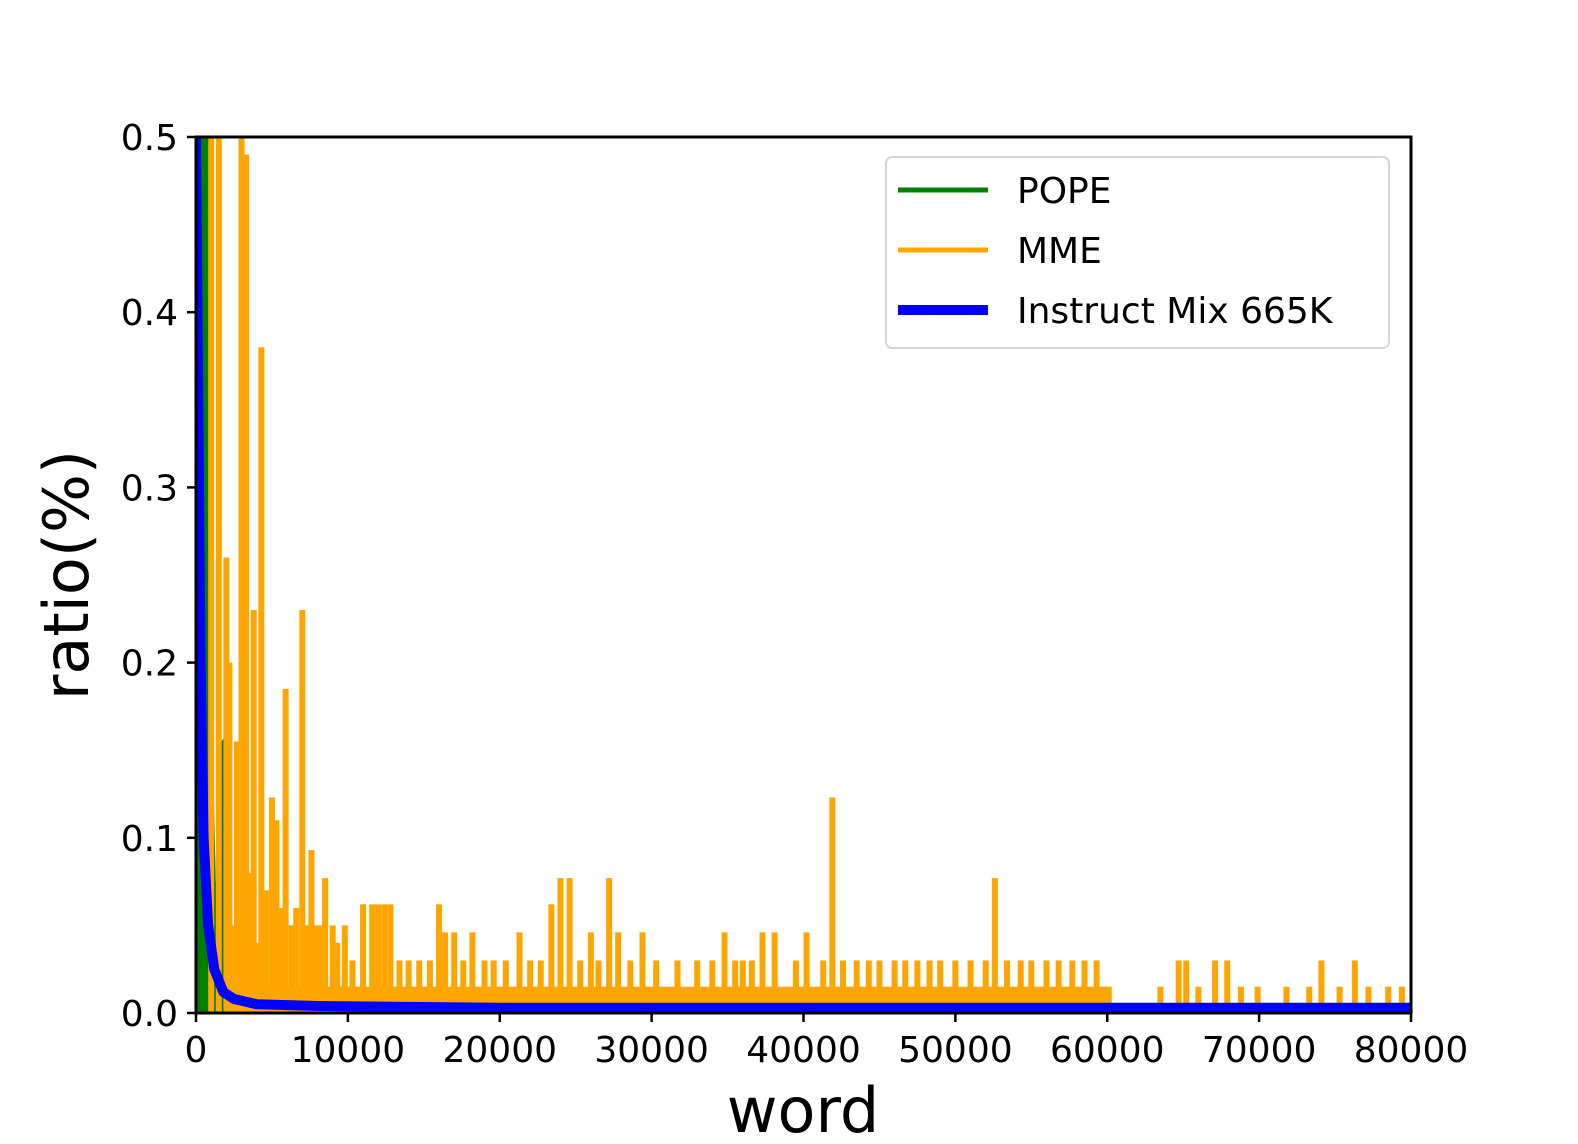 The width and height of the screenshot is (1578, 1144). Describe the element at coordinates (149, 138) in the screenshot. I see `y-tick-label: 0.5` at that location.